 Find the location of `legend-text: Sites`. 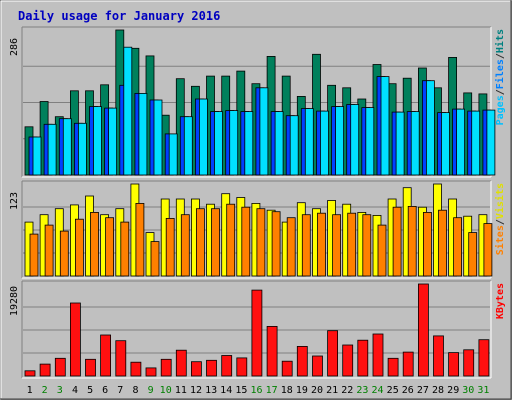

legend-text: Sites is located at coordinates (500, 240).